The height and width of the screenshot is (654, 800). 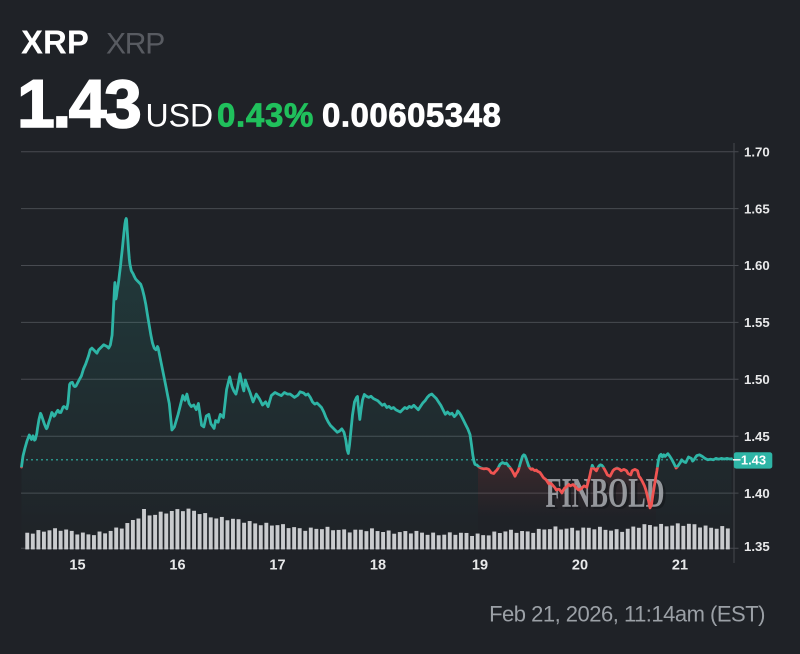 I want to click on svg-text: 1.60, so click(x=757, y=265).